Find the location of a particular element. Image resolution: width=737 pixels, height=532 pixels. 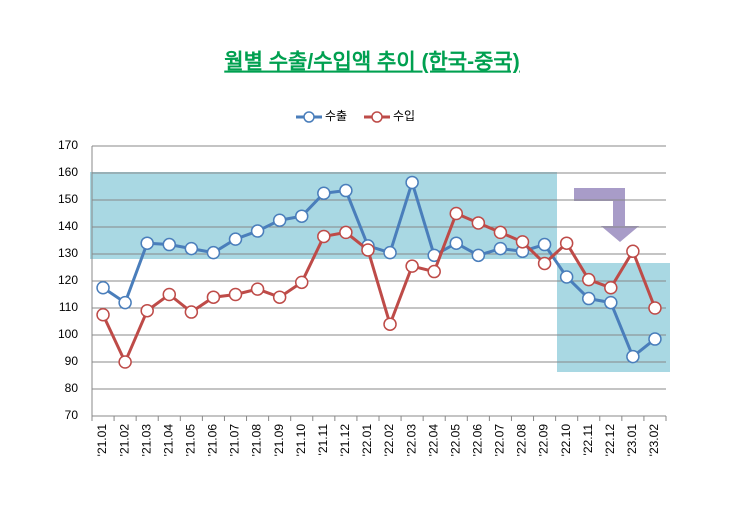

y-tick-label: 70 is located at coordinates (72, 415).